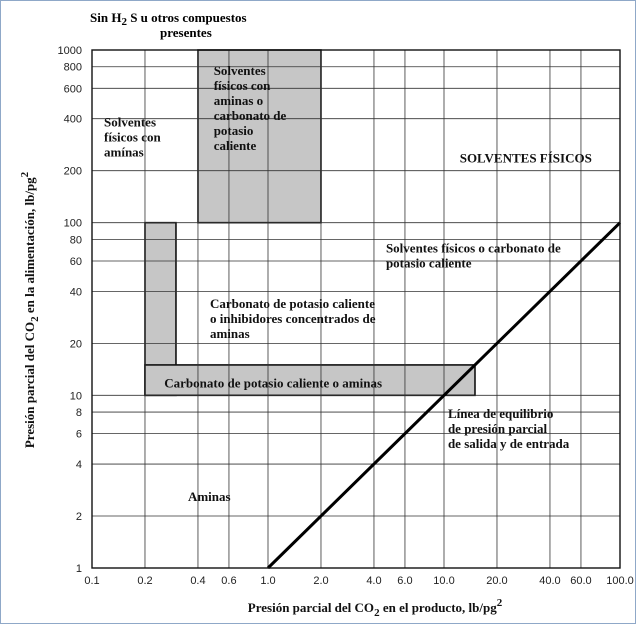  Describe the element at coordinates (76, 262) in the screenshot. I see `y-tick-label: 60` at that location.